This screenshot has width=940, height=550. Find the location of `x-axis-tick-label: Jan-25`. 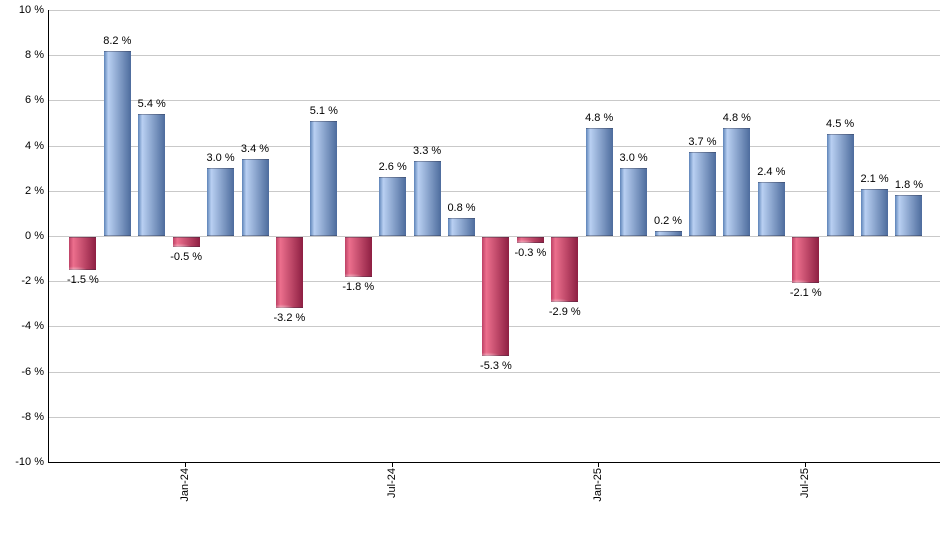

x-axis-tick-label: Jan-25 is located at coordinates (598, 485).